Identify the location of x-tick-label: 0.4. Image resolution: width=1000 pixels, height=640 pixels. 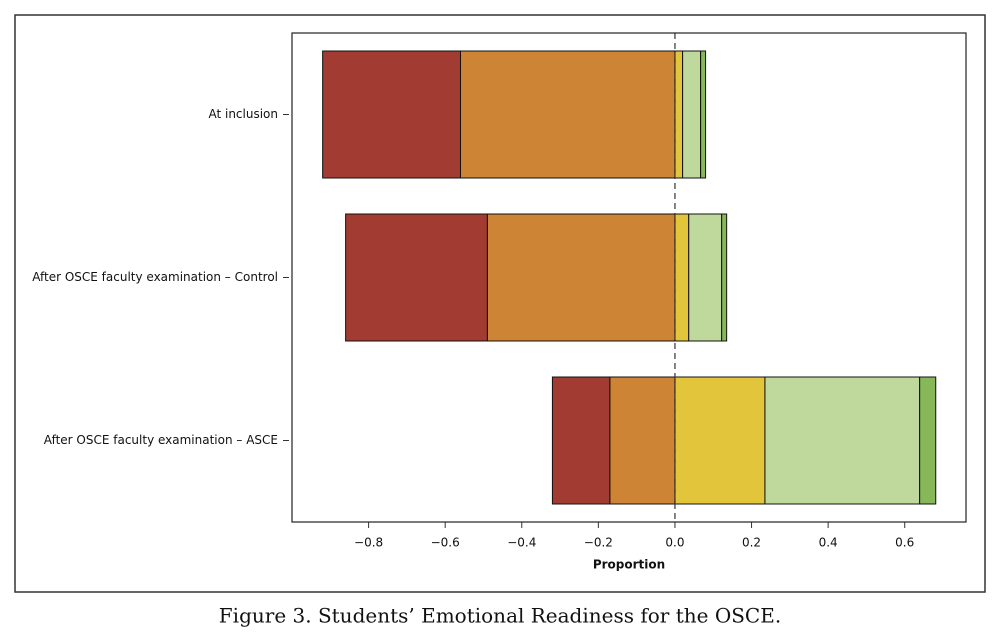
(828, 543).